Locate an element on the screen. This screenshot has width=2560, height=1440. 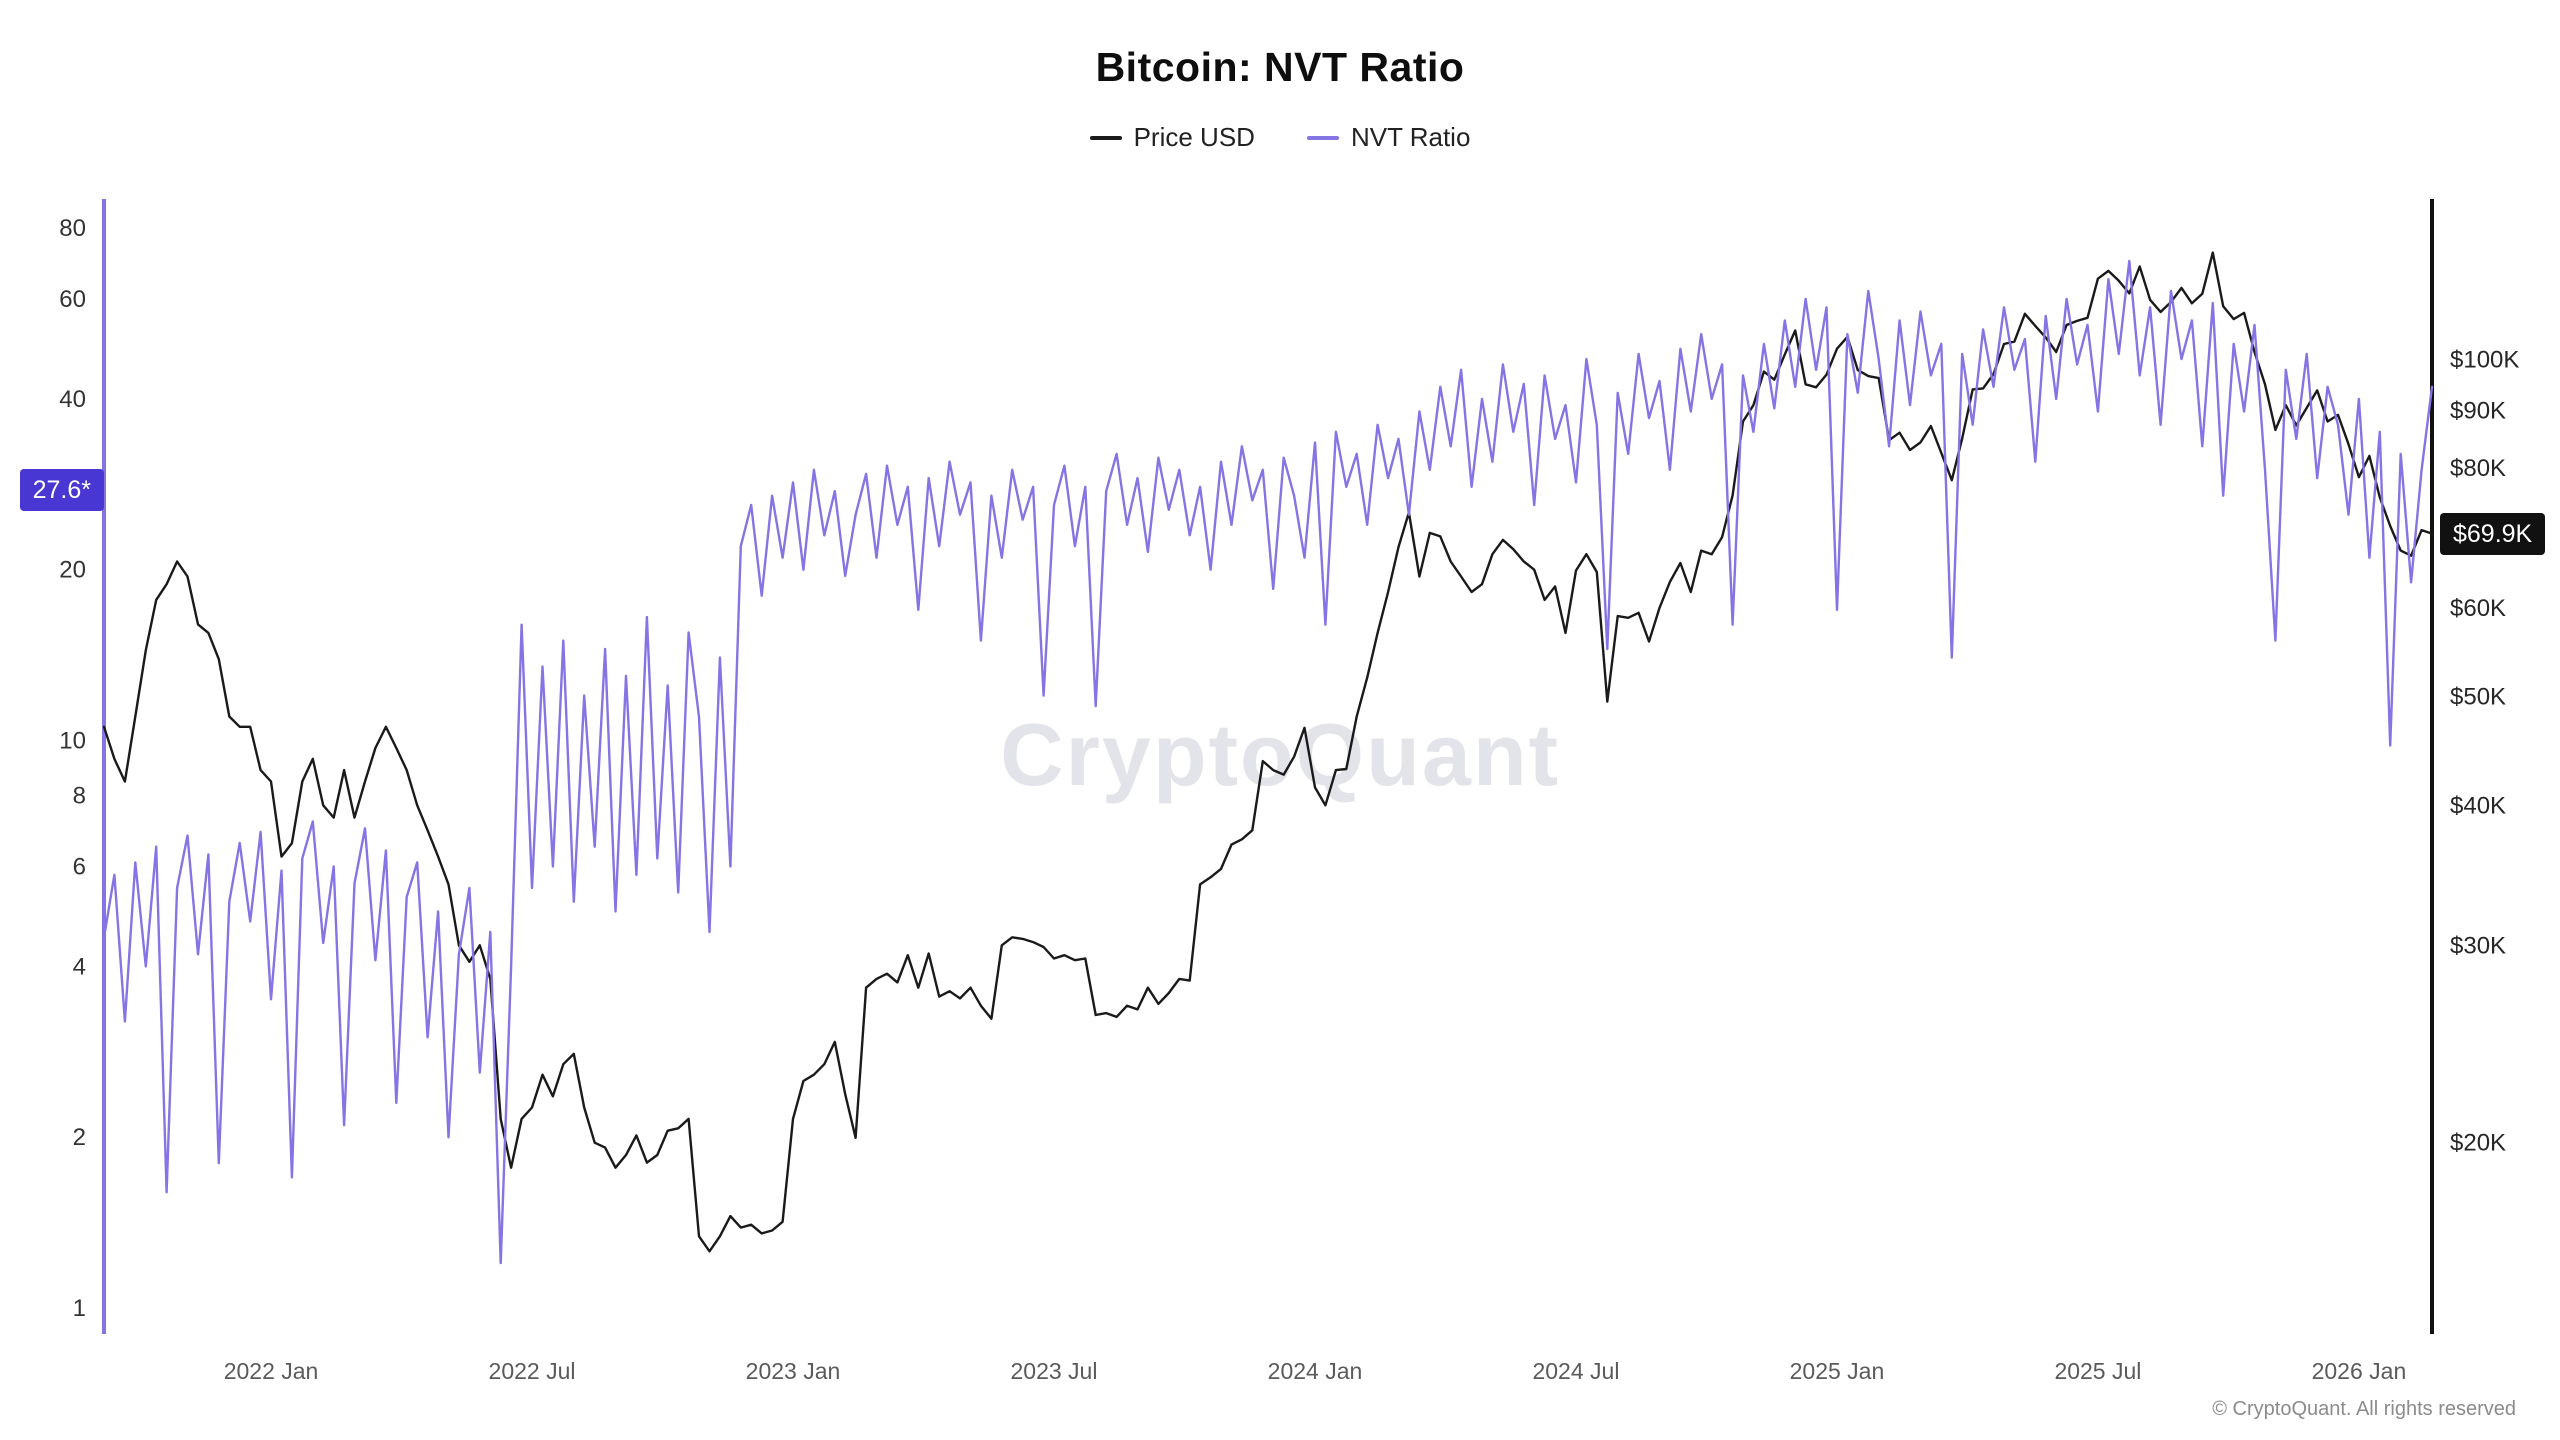
left-axis-tick-label: 1 is located at coordinates (79, 1308).